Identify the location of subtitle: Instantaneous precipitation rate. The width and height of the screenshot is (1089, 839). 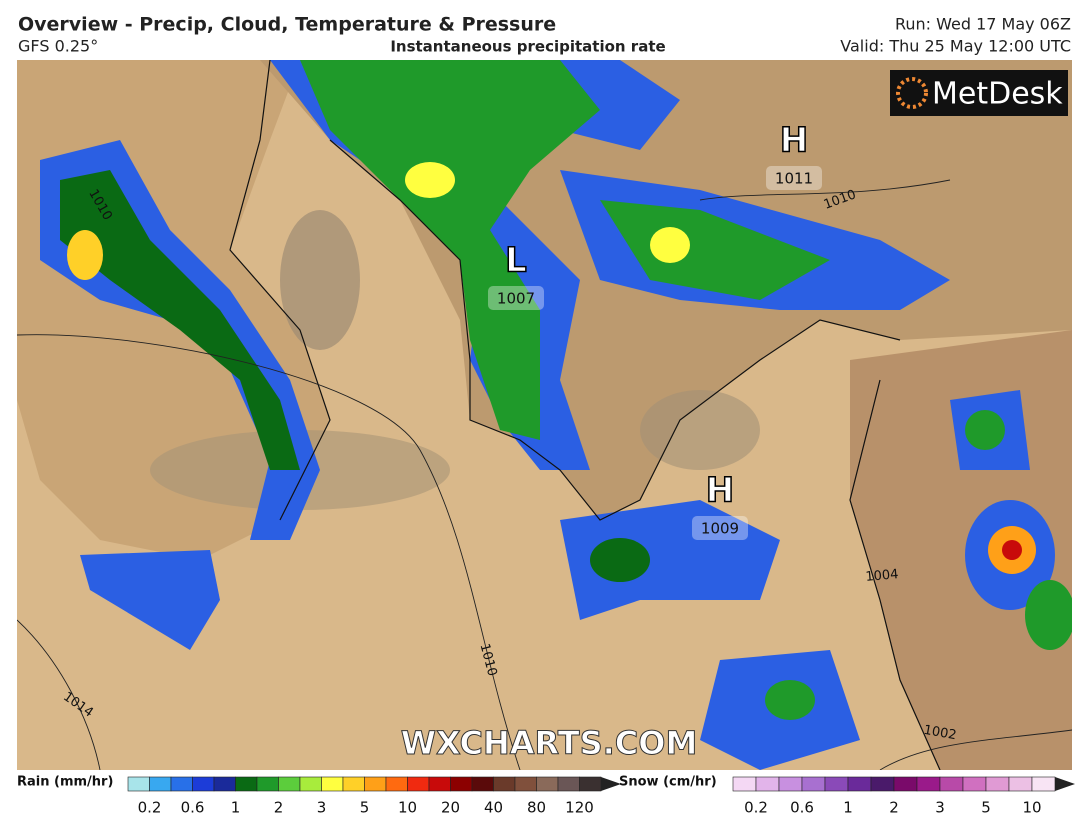
(527, 47).